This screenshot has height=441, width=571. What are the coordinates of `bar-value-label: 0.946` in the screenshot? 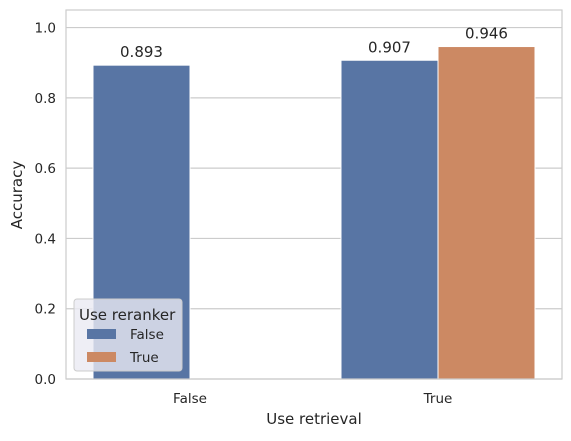 It's located at (486, 34).